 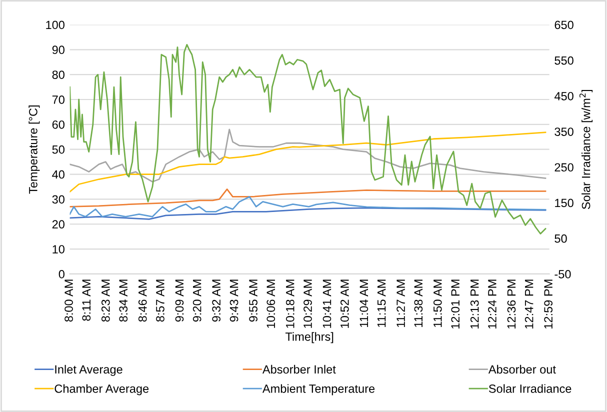 I want to click on legend-label: Ambient Temperature, so click(x=318, y=390).